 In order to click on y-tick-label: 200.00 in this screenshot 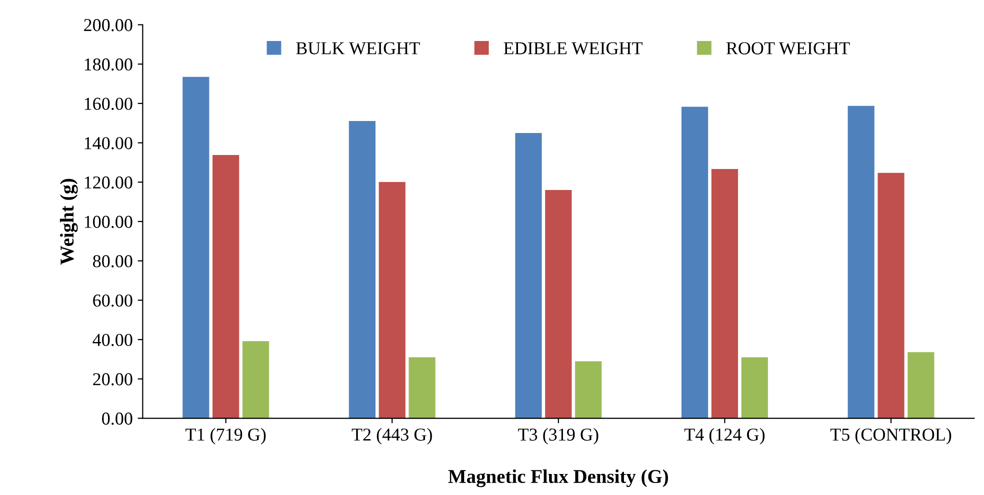, I will do `click(108, 25)`.